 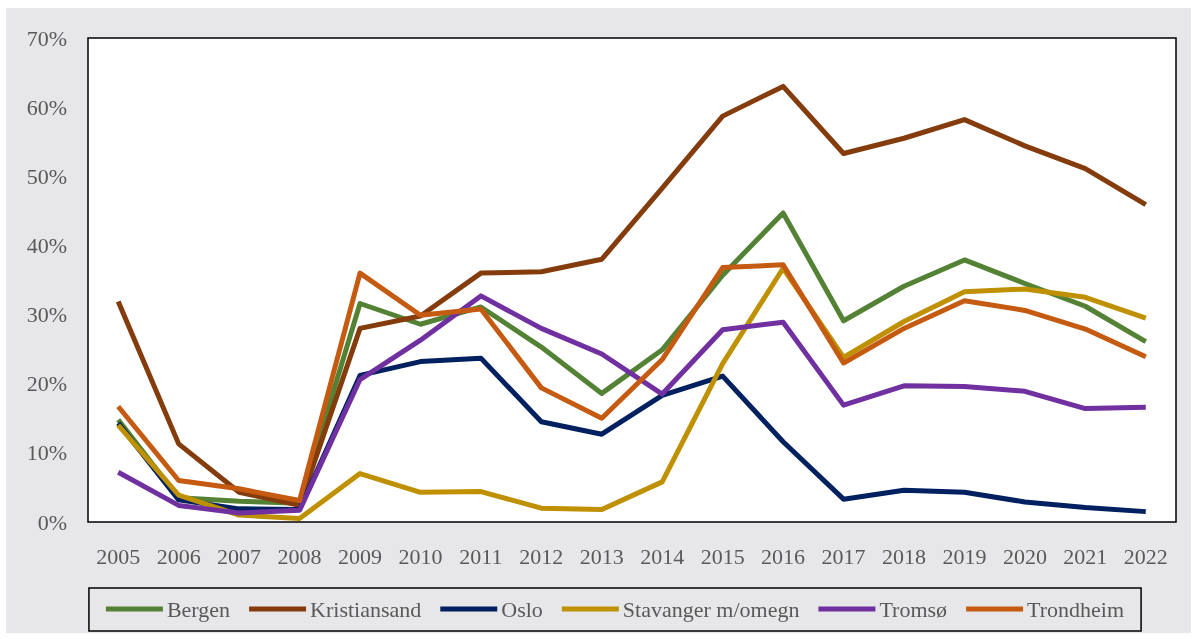 What do you see at coordinates (198, 609) in the screenshot?
I see `legend-label: Bergen` at bounding box center [198, 609].